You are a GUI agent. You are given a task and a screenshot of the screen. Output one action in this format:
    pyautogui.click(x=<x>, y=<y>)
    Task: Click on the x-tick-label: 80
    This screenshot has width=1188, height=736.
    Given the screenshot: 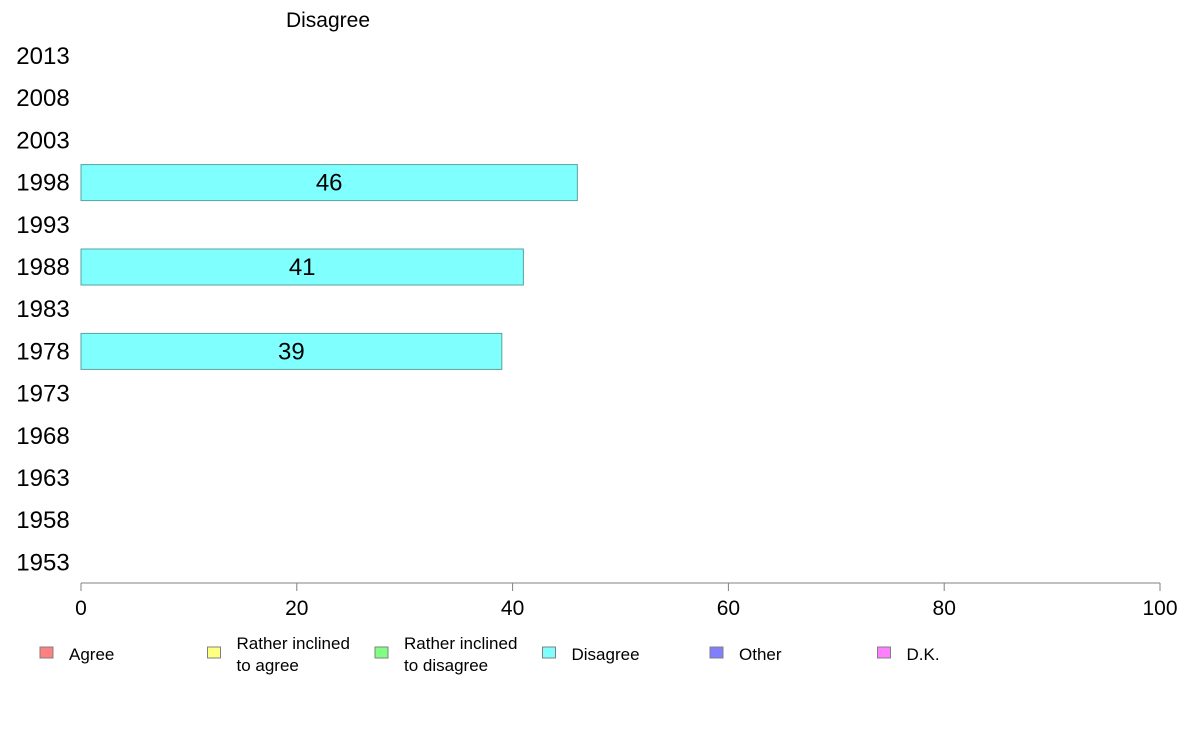 What is the action you would take?
    pyautogui.click(x=944, y=608)
    